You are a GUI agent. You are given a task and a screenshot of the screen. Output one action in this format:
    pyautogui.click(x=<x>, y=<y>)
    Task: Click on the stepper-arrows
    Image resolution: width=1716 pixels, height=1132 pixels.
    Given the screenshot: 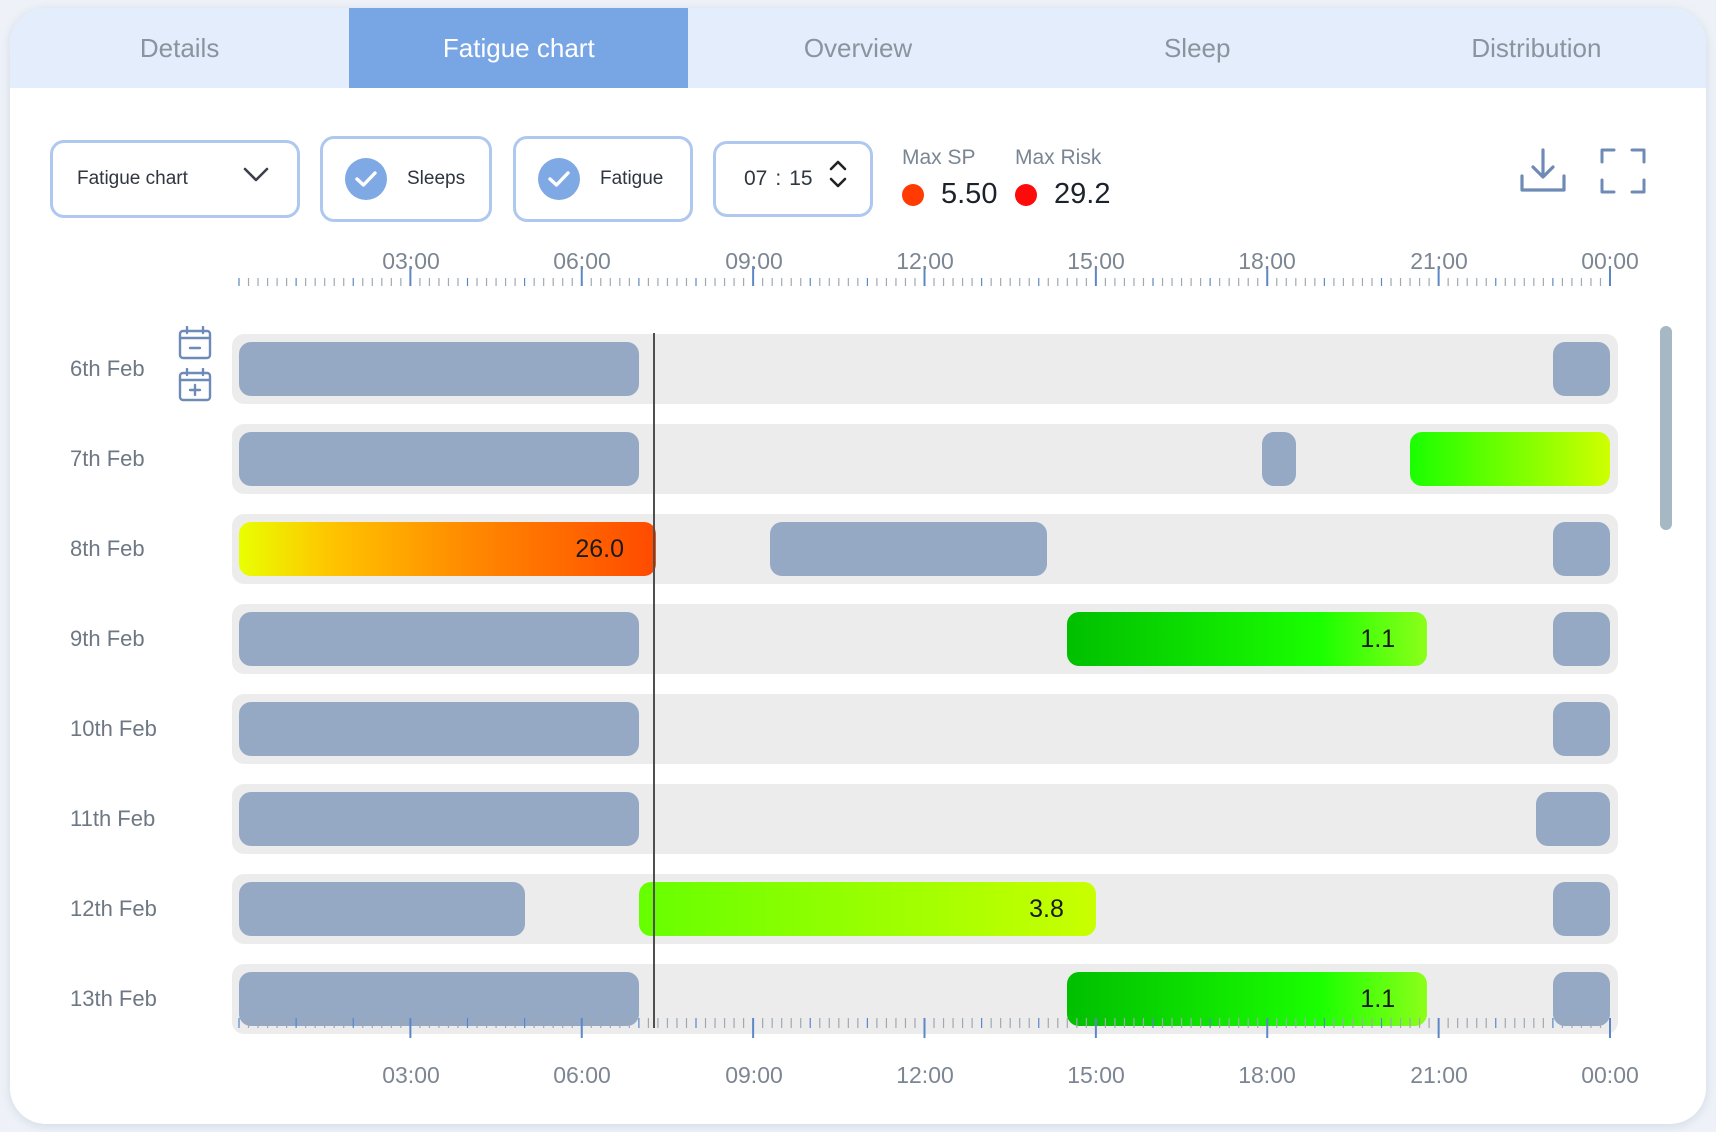 What is the action you would take?
    pyautogui.click(x=838, y=174)
    